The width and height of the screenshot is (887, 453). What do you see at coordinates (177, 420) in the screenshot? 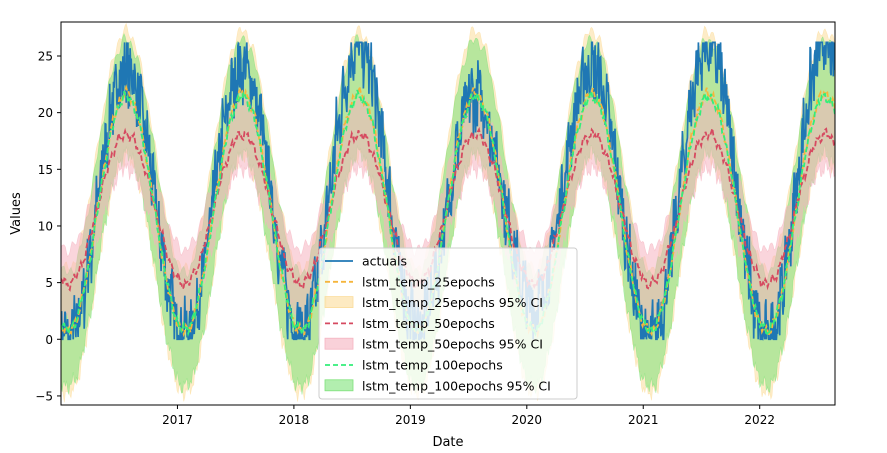
I see `x-tick-label: 2017` at bounding box center [177, 420].